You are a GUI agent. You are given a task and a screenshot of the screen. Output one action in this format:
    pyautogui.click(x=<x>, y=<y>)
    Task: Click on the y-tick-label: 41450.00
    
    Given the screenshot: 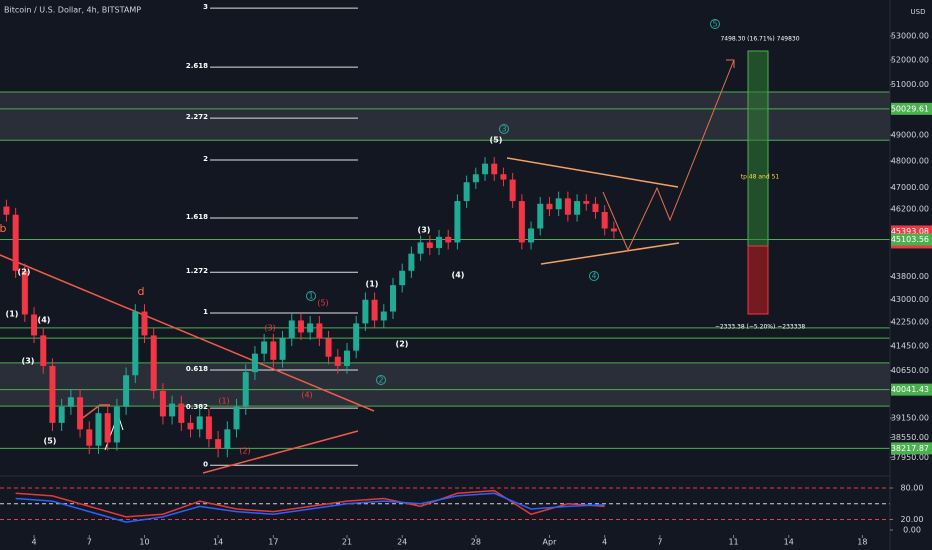 What is the action you would take?
    pyautogui.click(x=910, y=346)
    